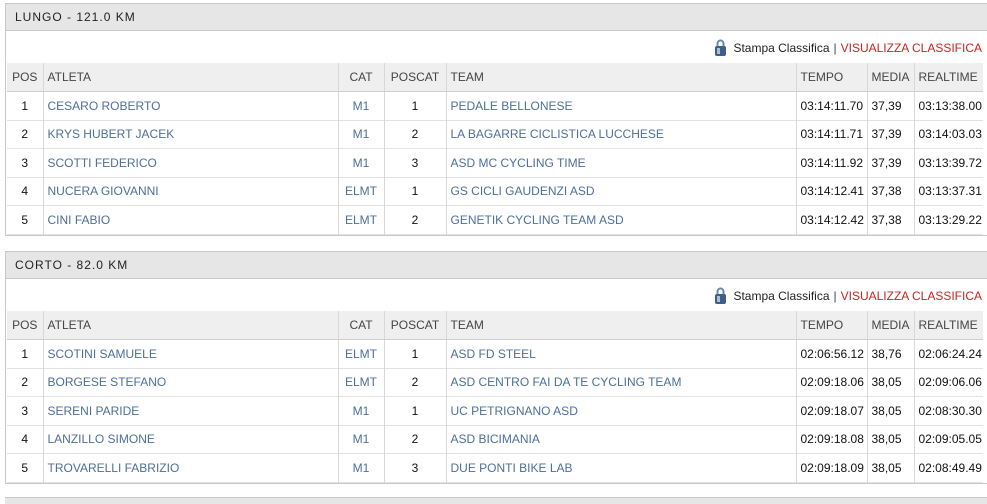  I want to click on cell-atleta: SERENI PARIDE, so click(190, 410).